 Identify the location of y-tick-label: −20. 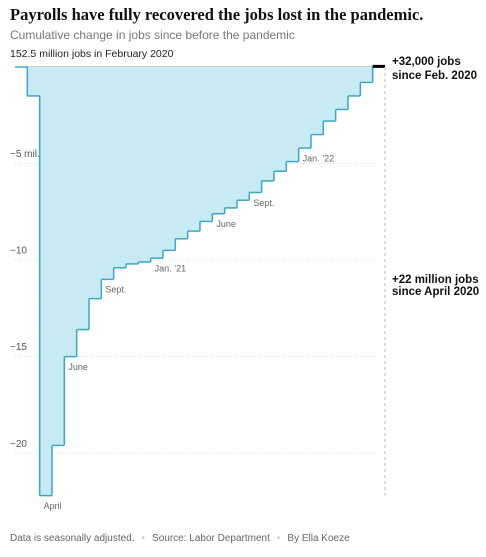
(18, 444).